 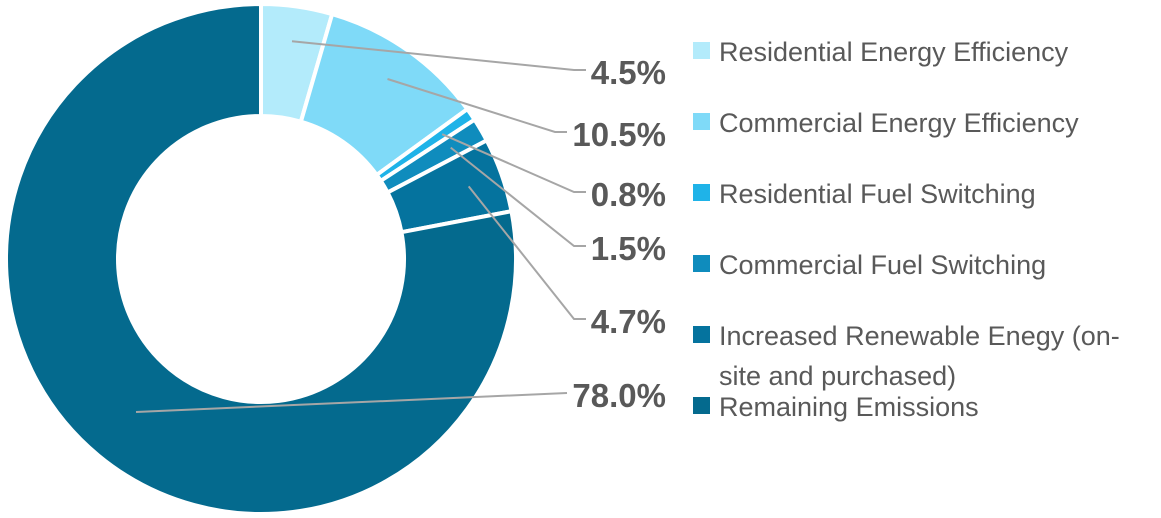 I want to click on legend-swatch-residential-fuel-switching, so click(x=701, y=192).